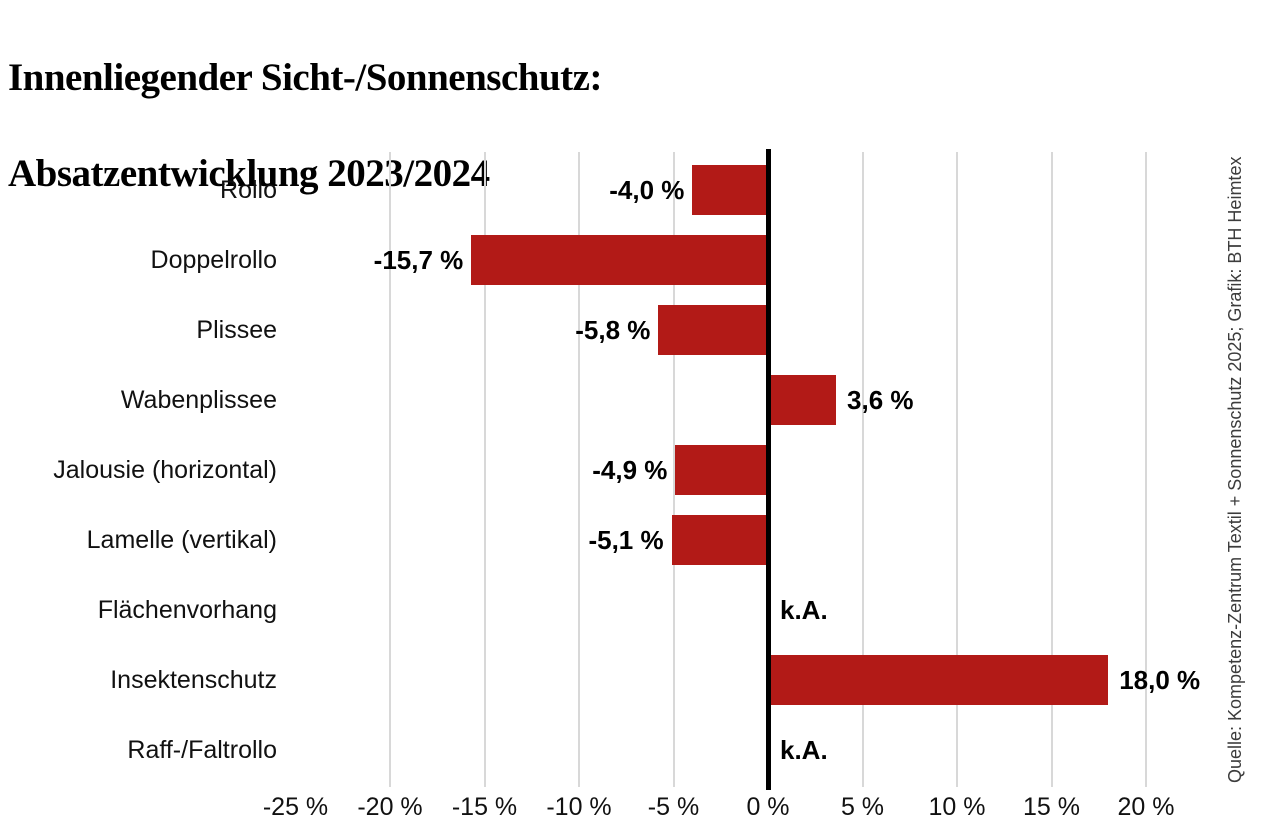 The width and height of the screenshot is (1272, 838). What do you see at coordinates (193, 680) in the screenshot?
I see `category-label: Insektenschutz` at bounding box center [193, 680].